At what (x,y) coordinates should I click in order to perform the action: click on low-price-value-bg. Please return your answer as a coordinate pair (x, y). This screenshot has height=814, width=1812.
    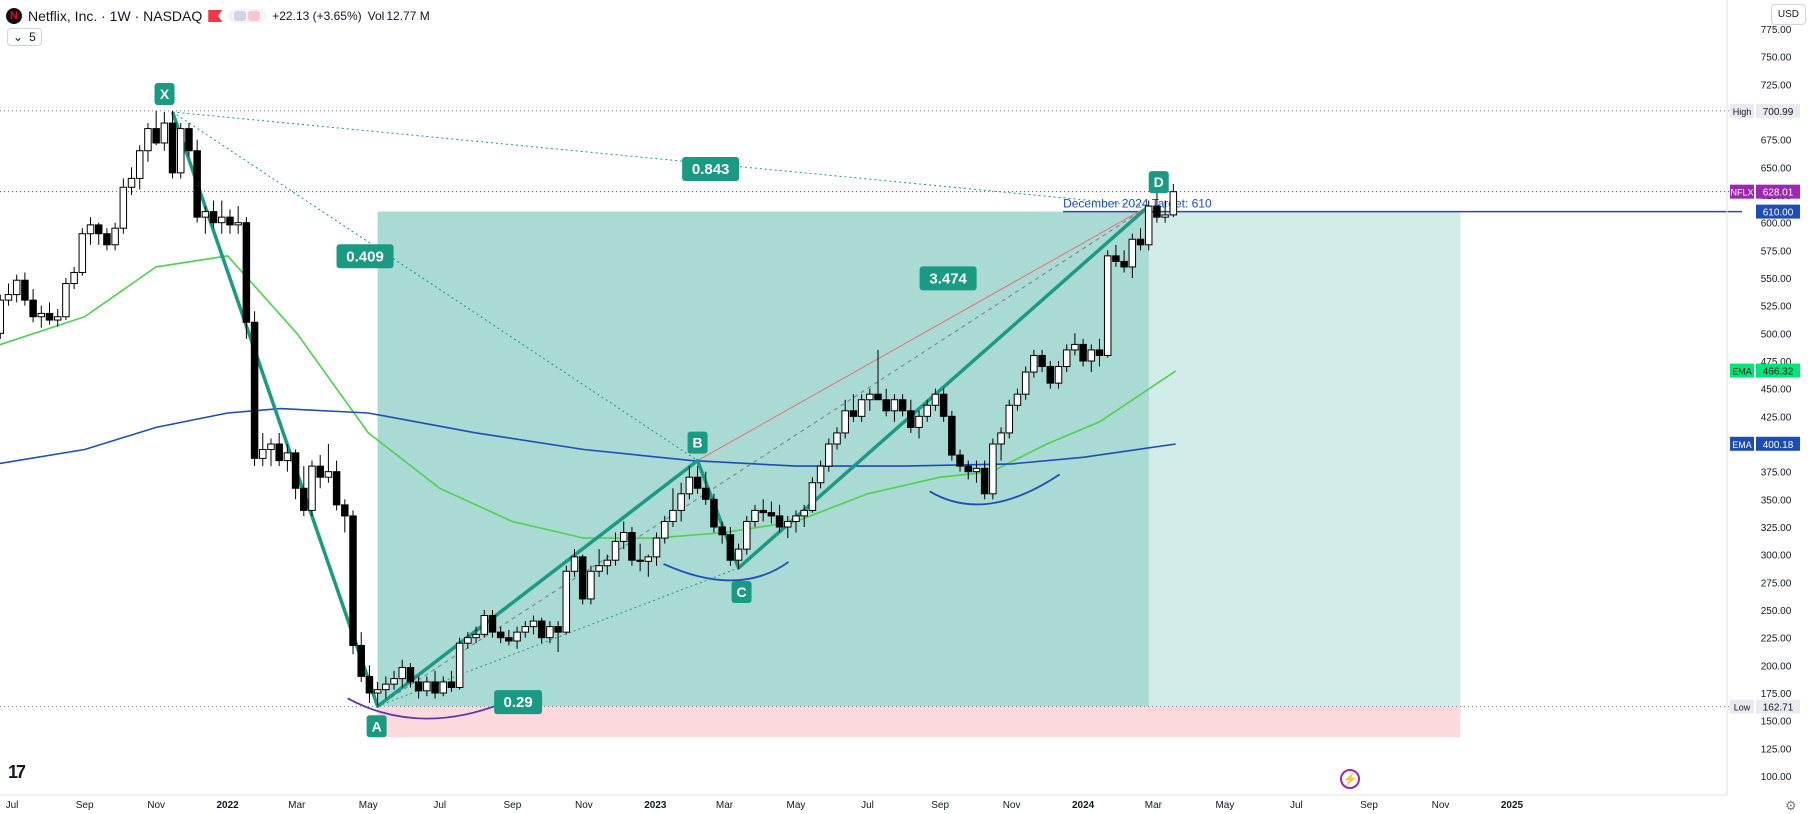
    Looking at the image, I should click on (1778, 706).